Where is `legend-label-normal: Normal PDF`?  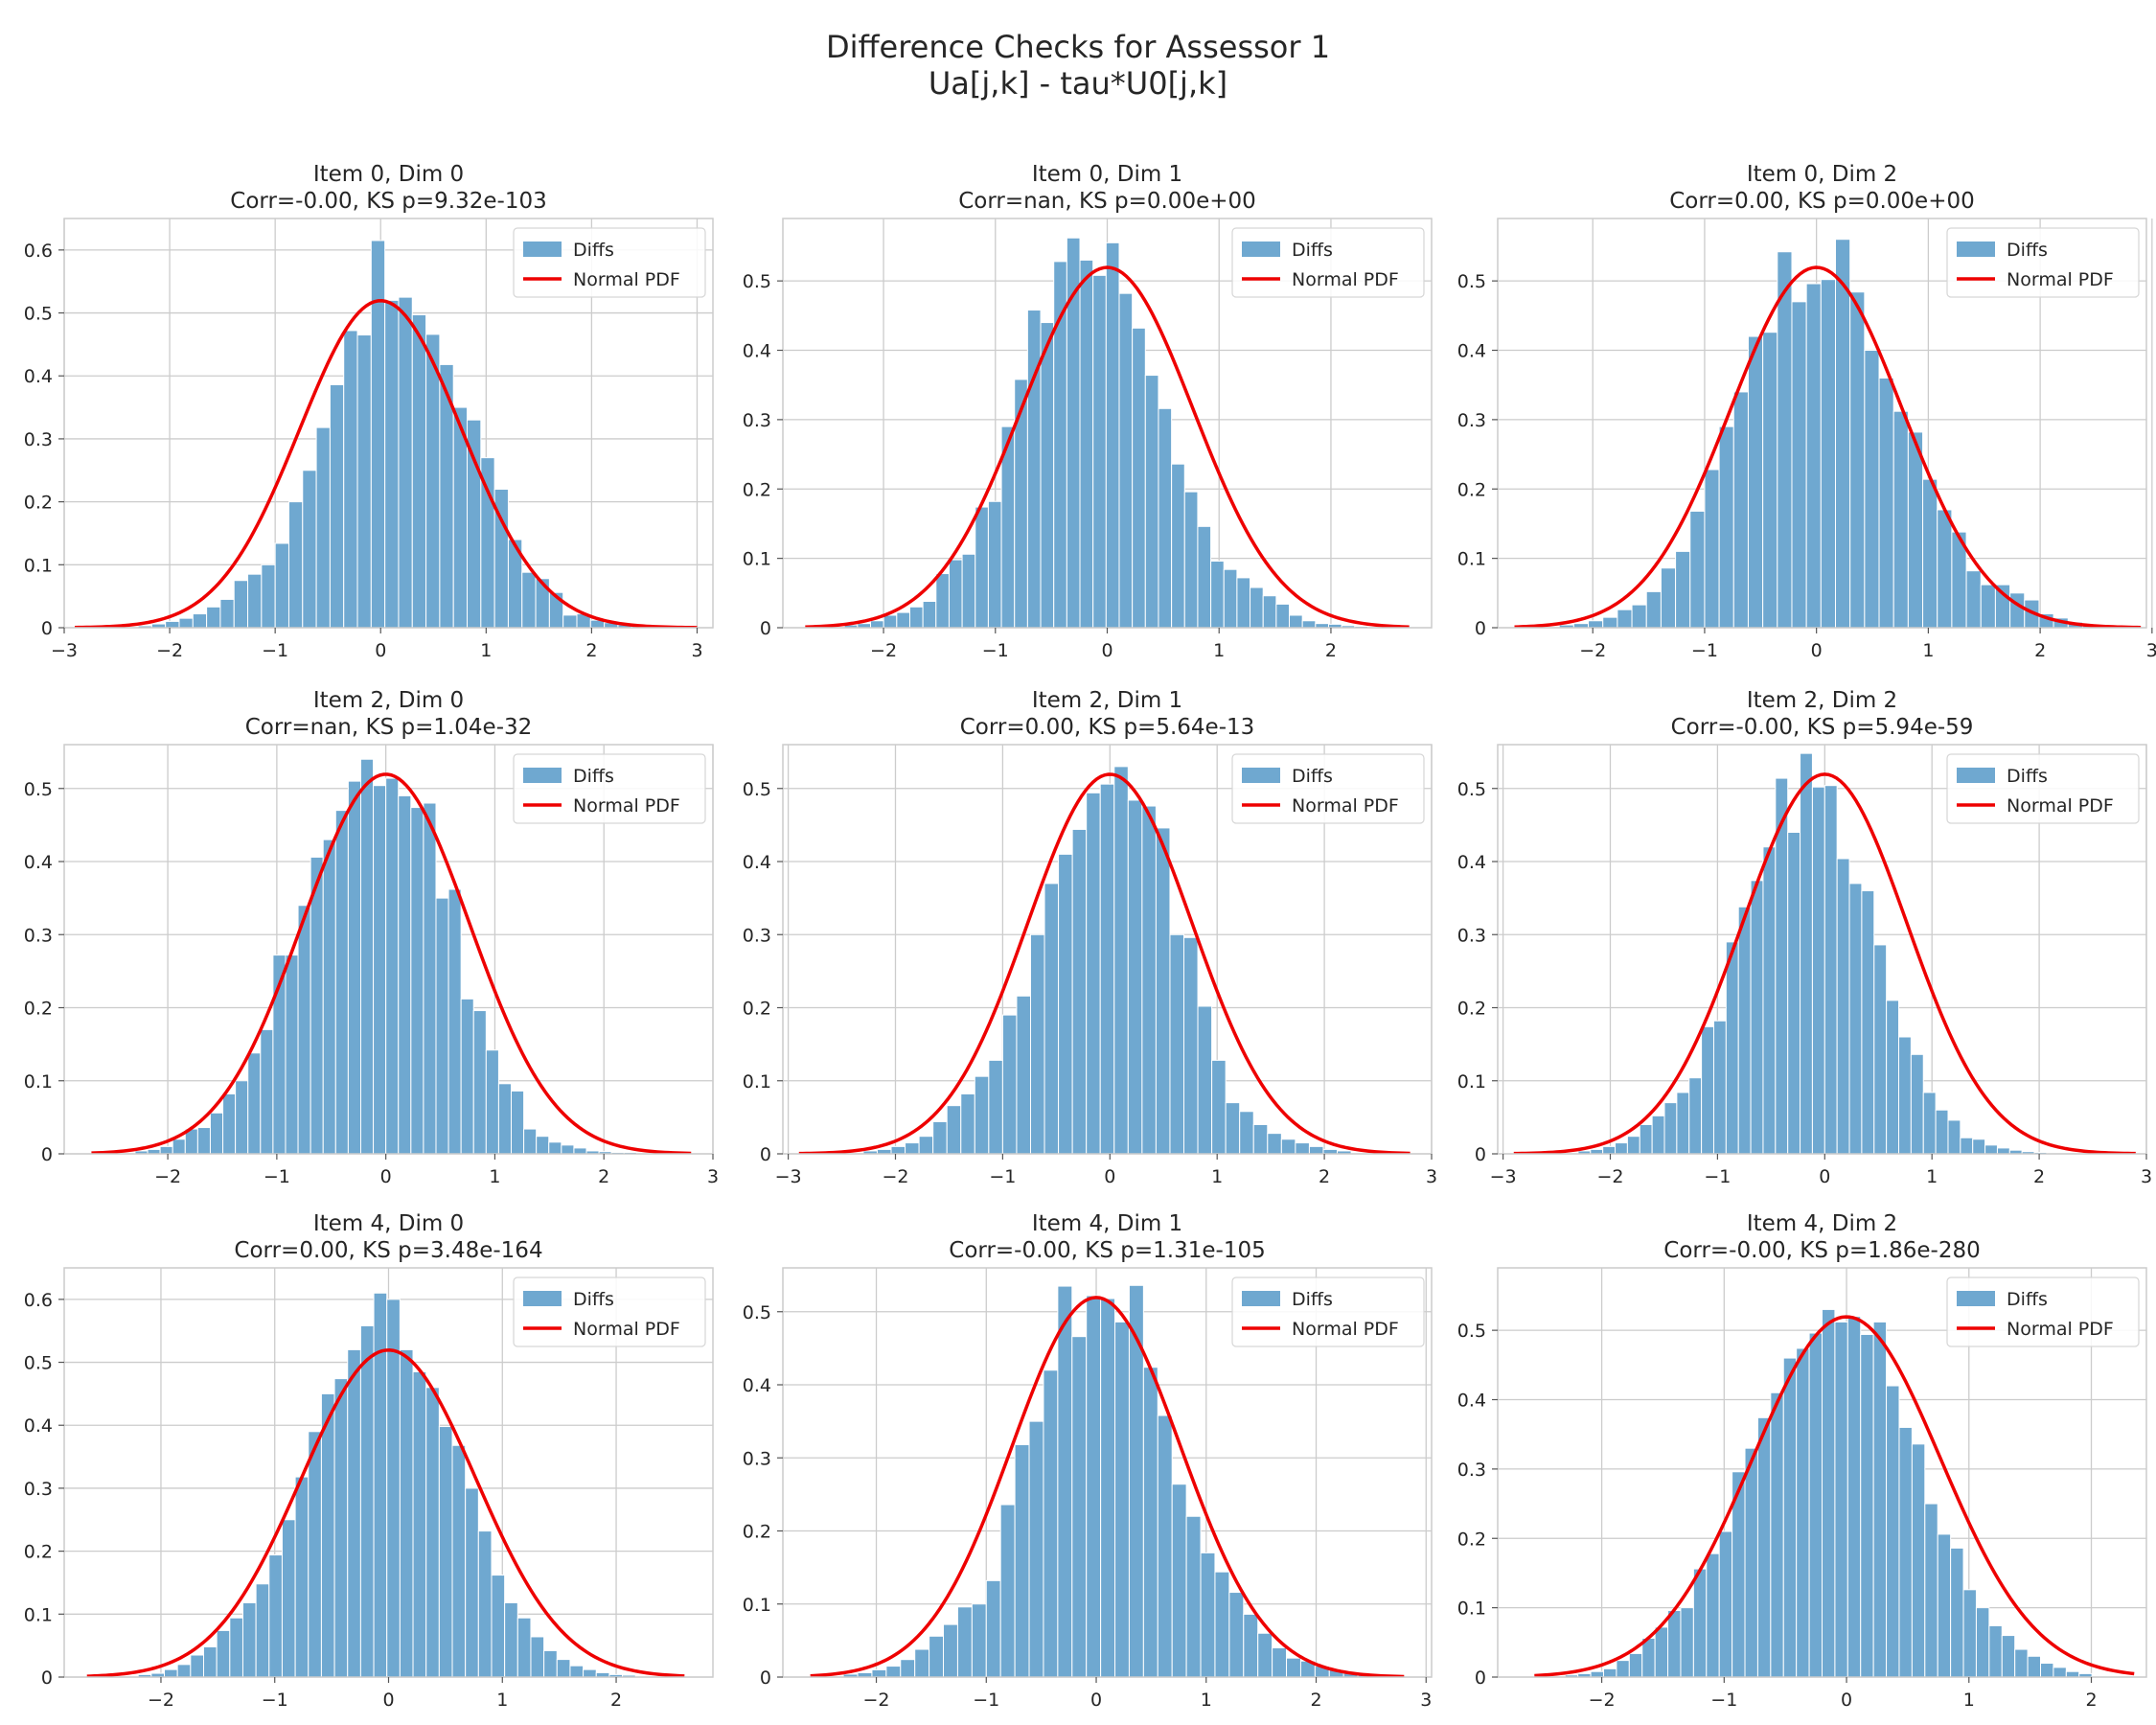 legend-label-normal: Normal PDF is located at coordinates (626, 805).